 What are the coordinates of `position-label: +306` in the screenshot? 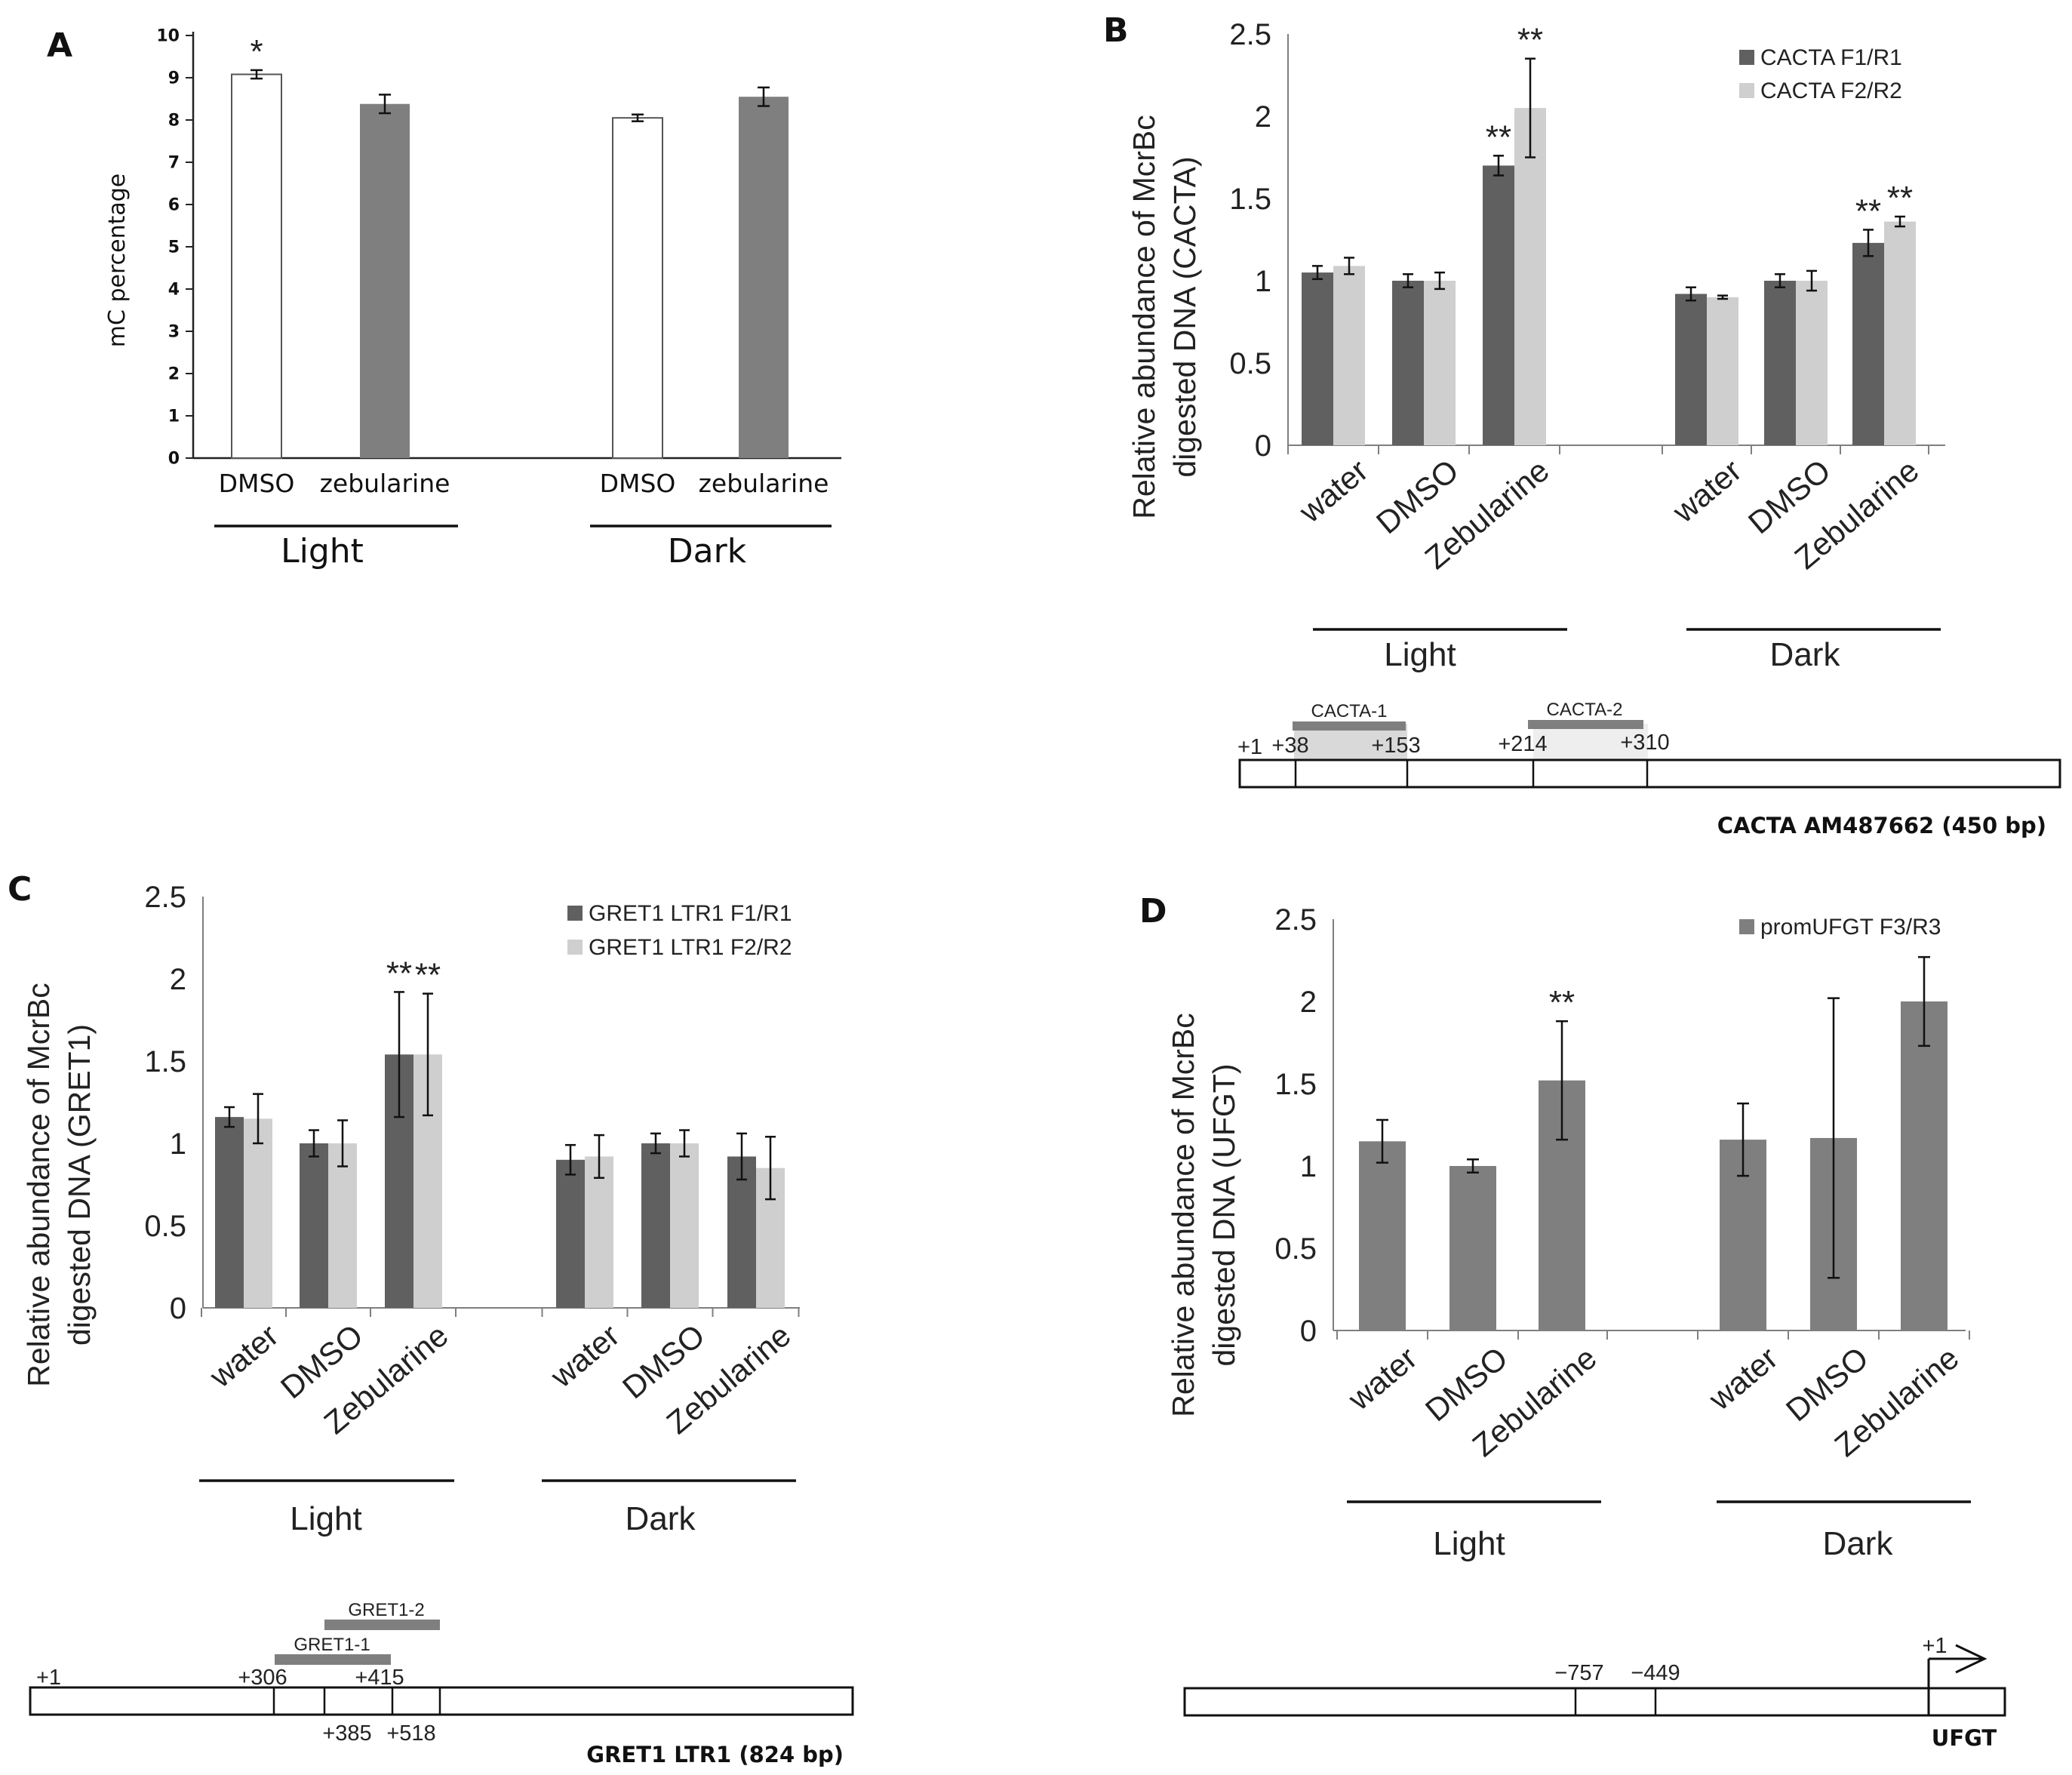 It's located at (262, 1678).